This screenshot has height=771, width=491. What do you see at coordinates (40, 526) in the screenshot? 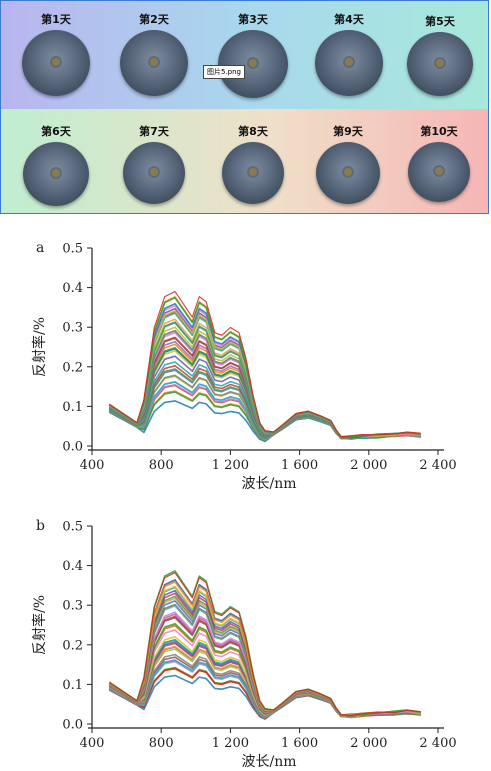
I see `panel-label: b` at bounding box center [40, 526].